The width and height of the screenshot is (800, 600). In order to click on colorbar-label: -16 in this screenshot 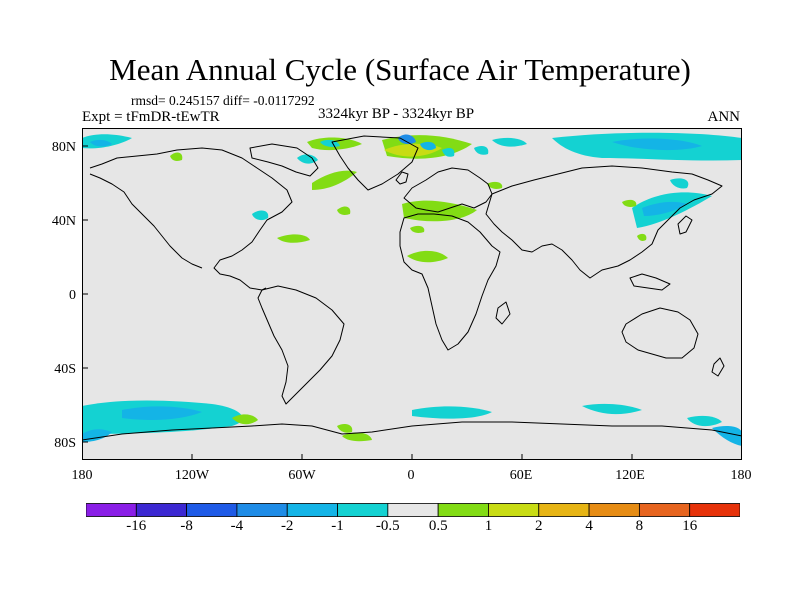, I will do `click(136, 526)`.